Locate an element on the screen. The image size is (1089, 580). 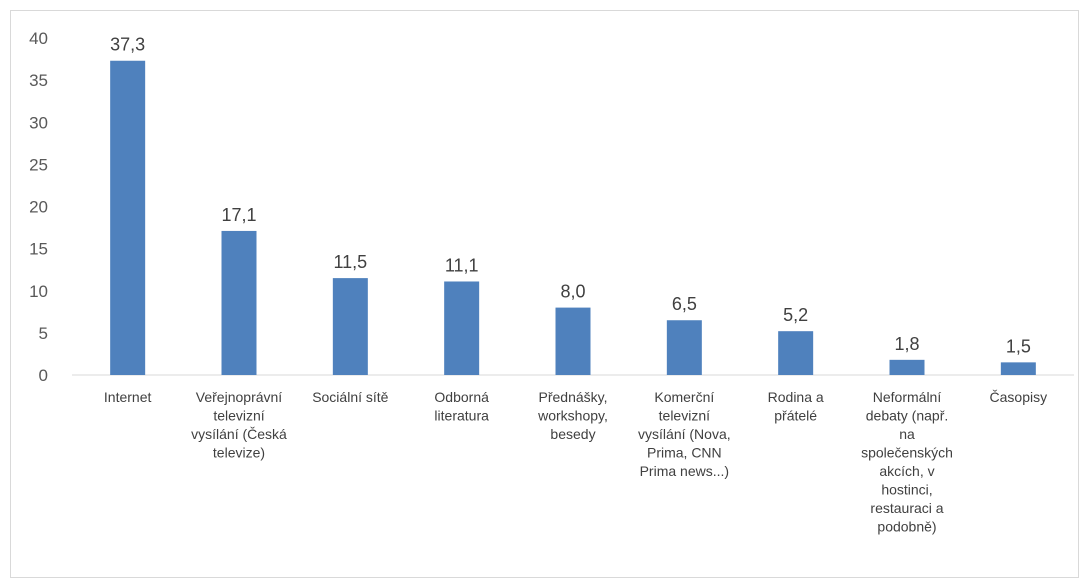
data-label: 17,1 is located at coordinates (238, 215).